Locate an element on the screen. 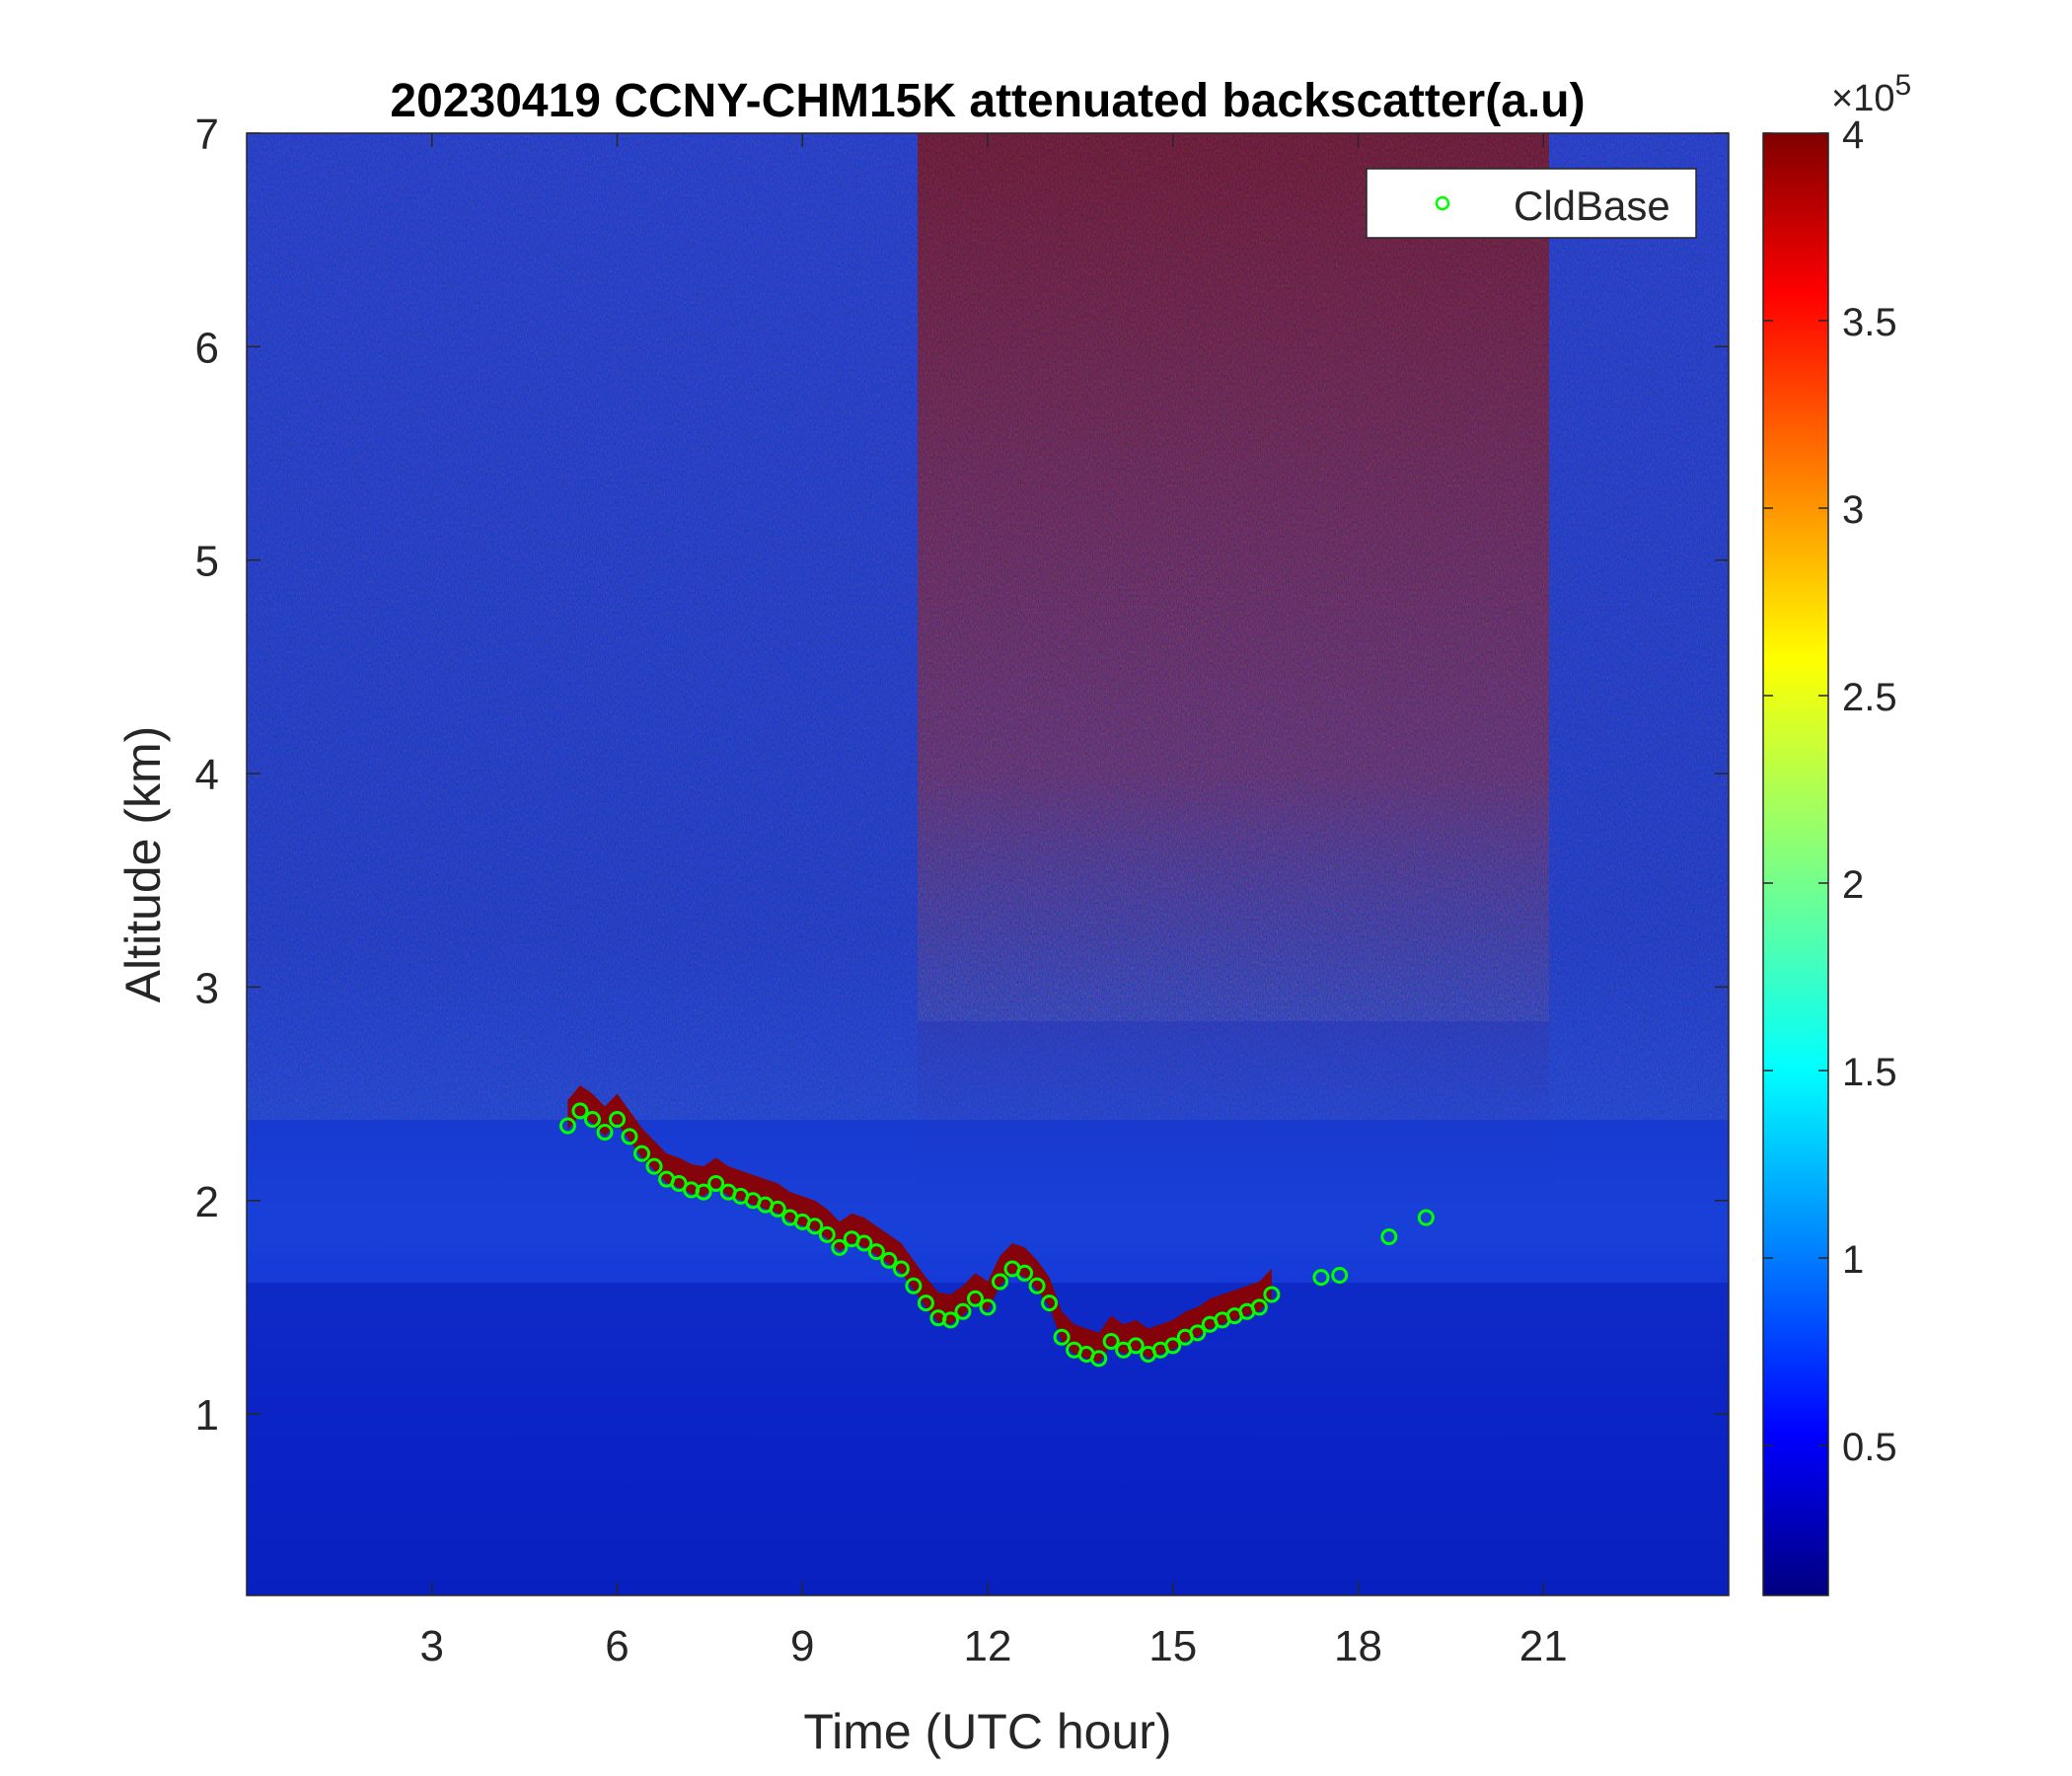 The image size is (2072, 1776). y-tick-label: 6 is located at coordinates (207, 348).